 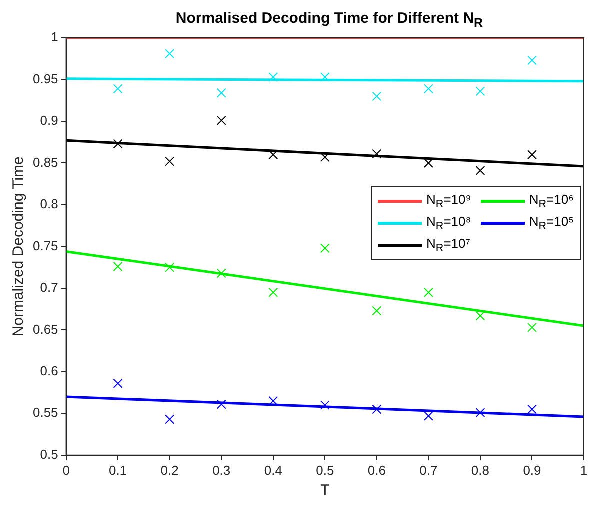 I want to click on y-tick-label: 0.55, so click(x=45, y=412).